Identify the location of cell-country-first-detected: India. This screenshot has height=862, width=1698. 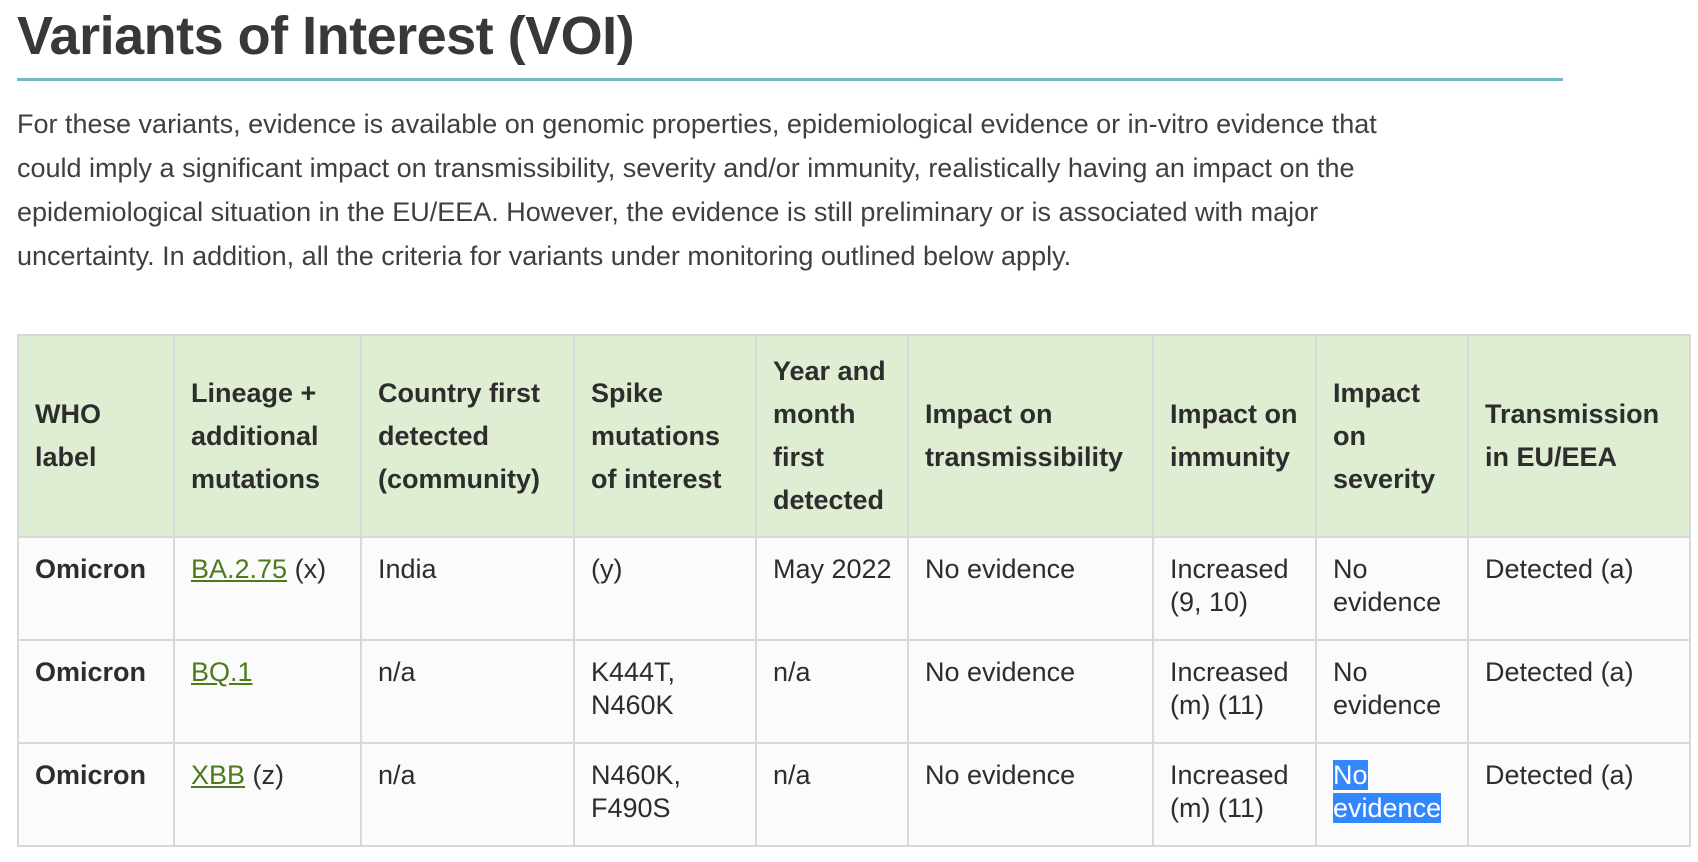
(467, 588).